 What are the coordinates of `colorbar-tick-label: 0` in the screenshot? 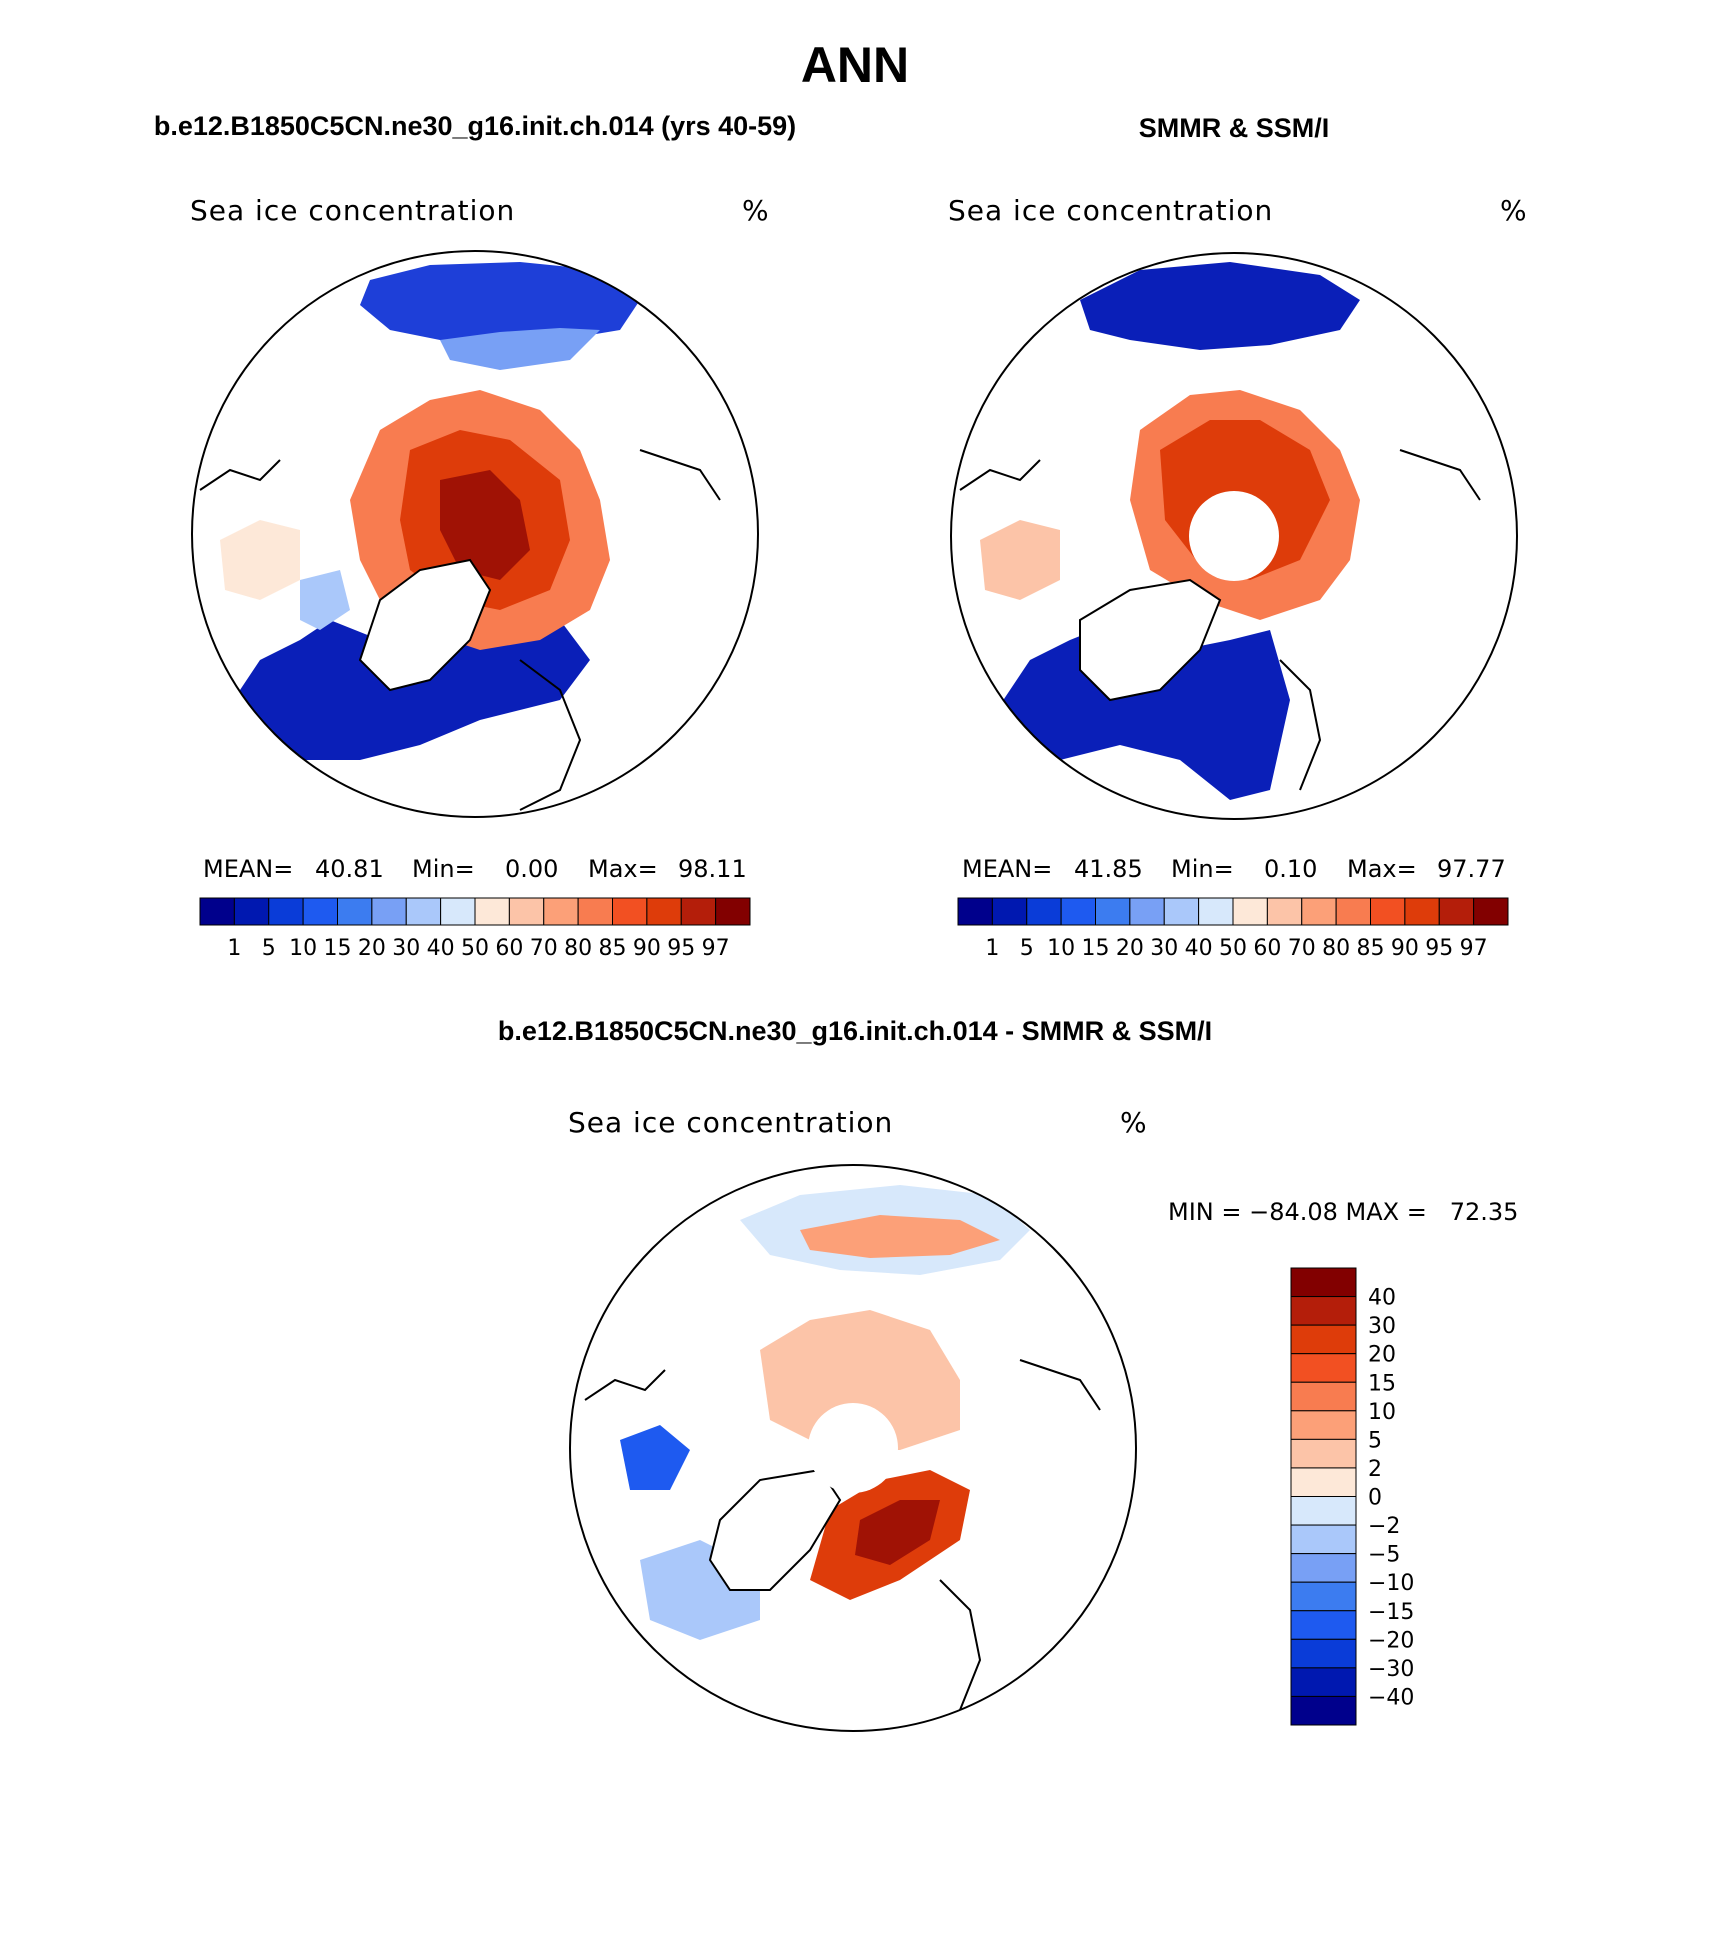 It's located at (1375, 1498).